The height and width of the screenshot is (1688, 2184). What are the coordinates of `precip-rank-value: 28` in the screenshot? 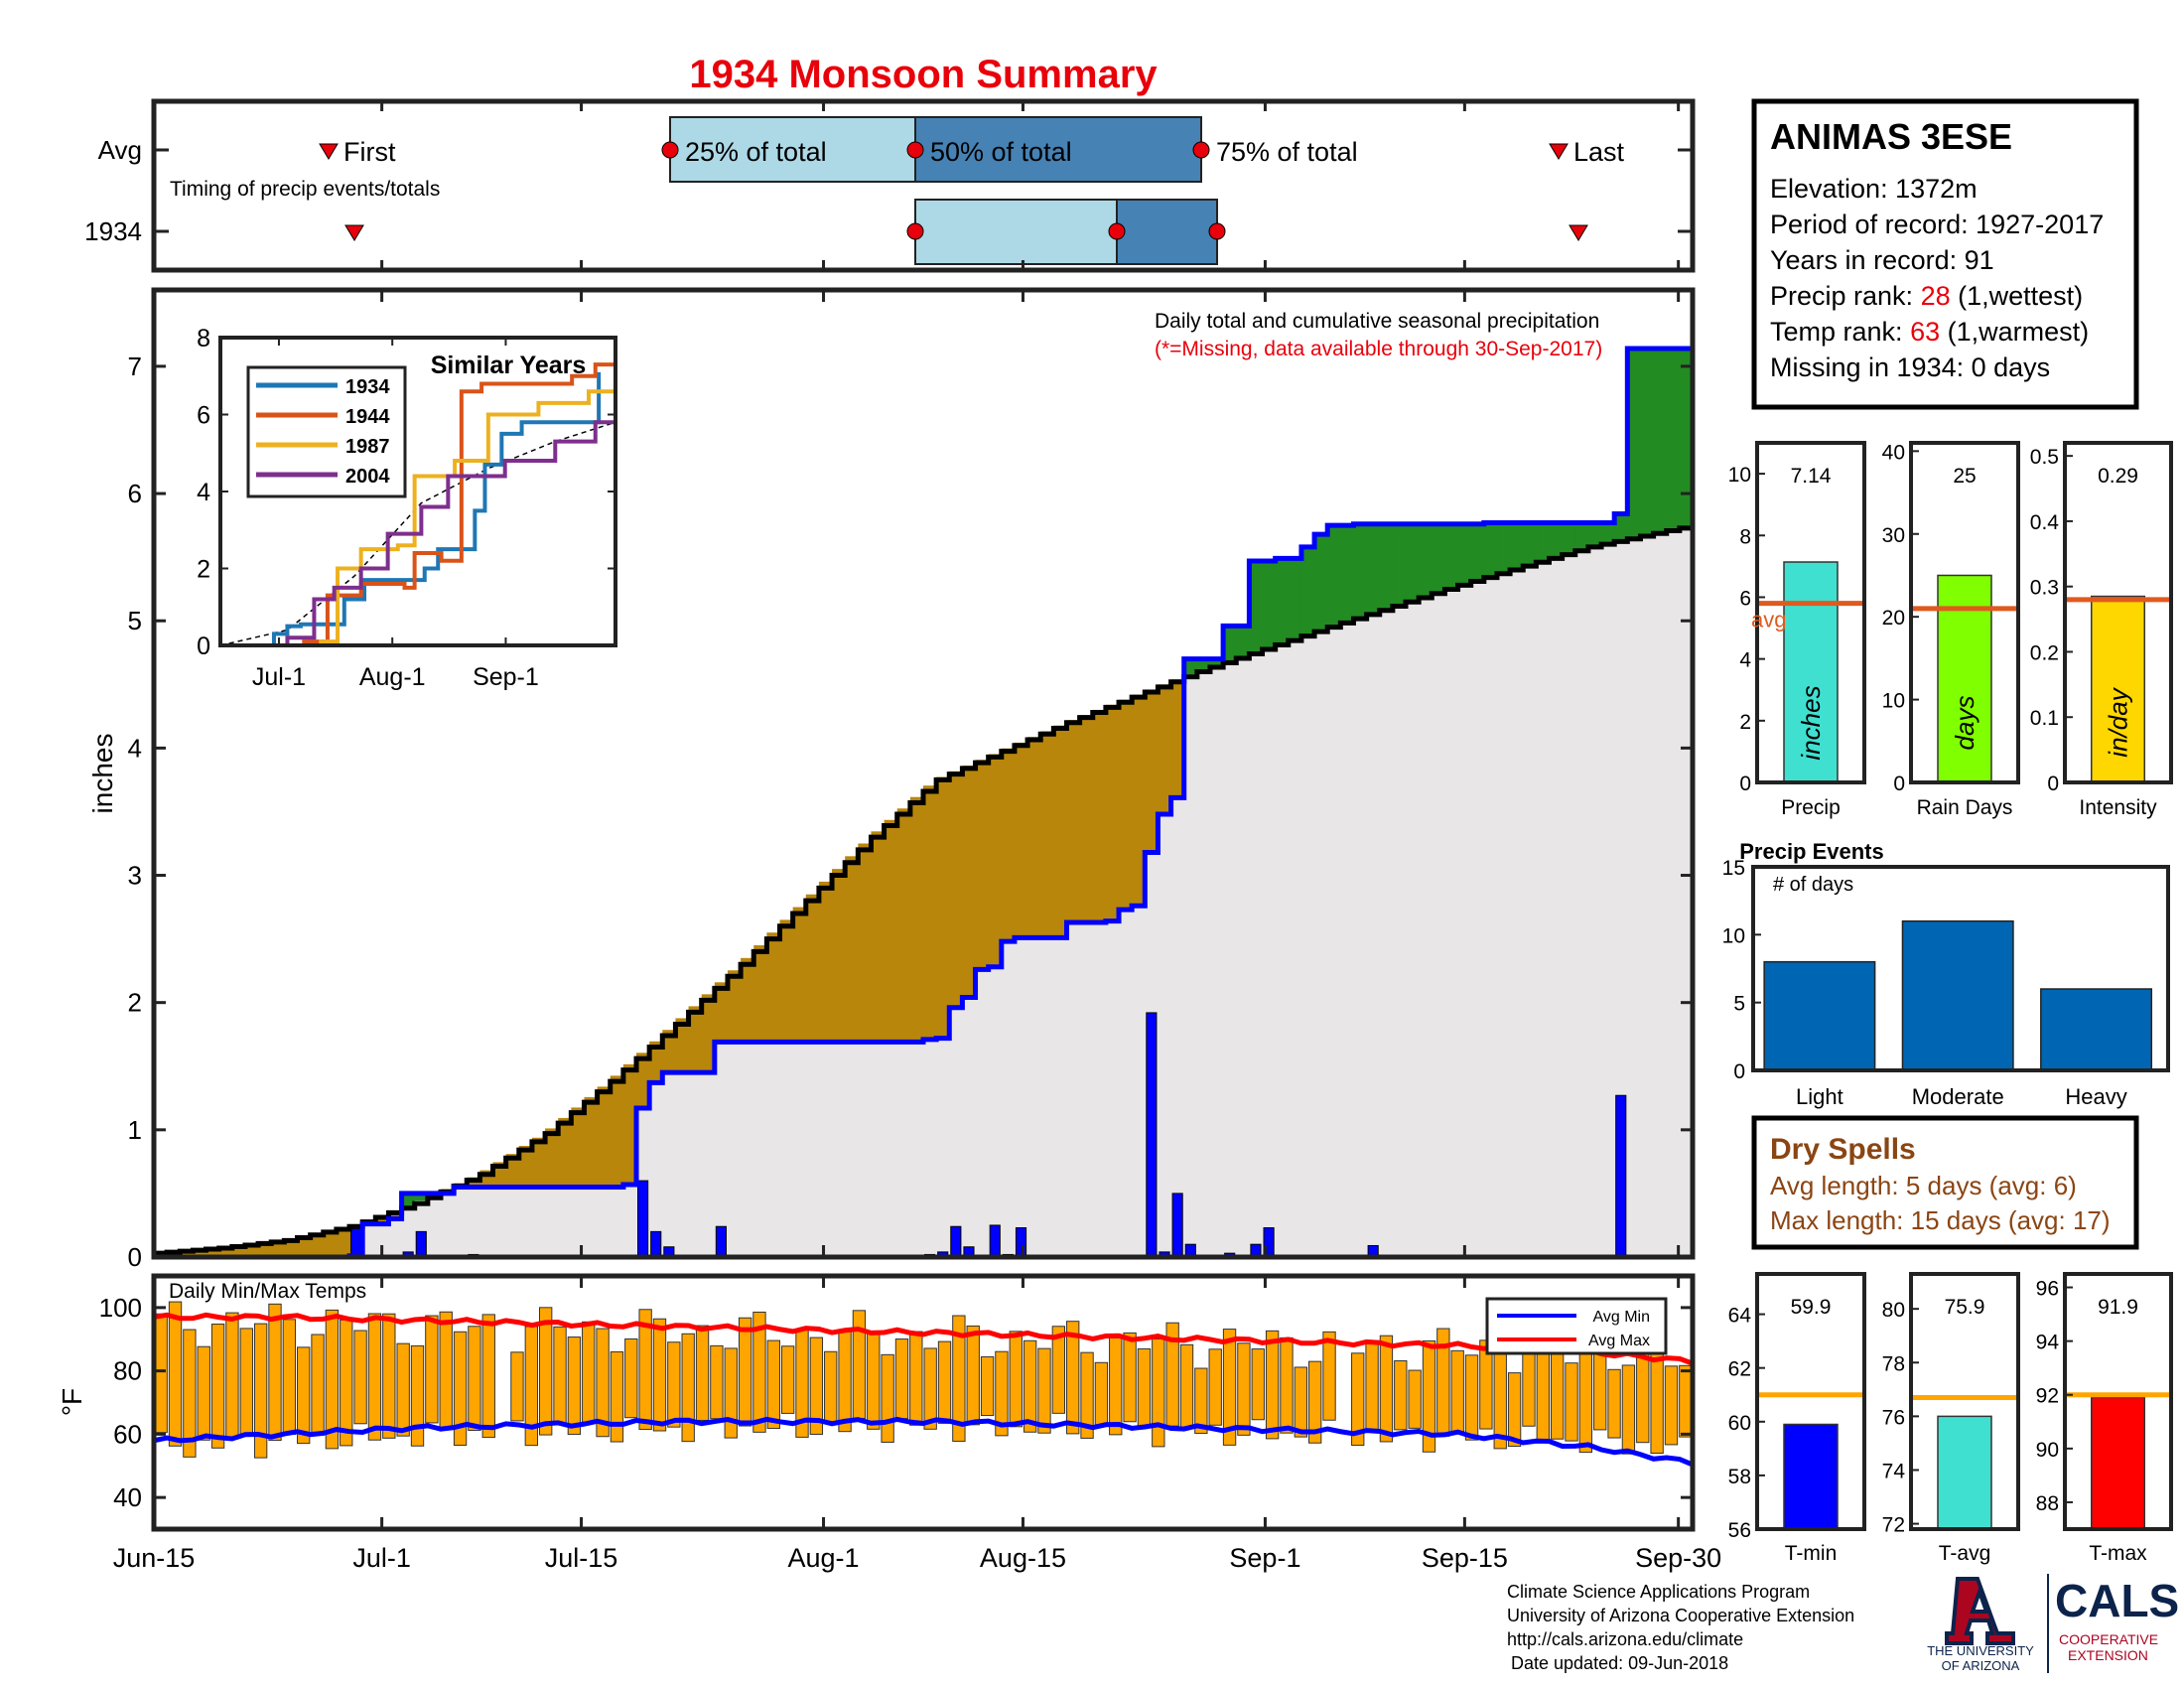 It's located at (1936, 296).